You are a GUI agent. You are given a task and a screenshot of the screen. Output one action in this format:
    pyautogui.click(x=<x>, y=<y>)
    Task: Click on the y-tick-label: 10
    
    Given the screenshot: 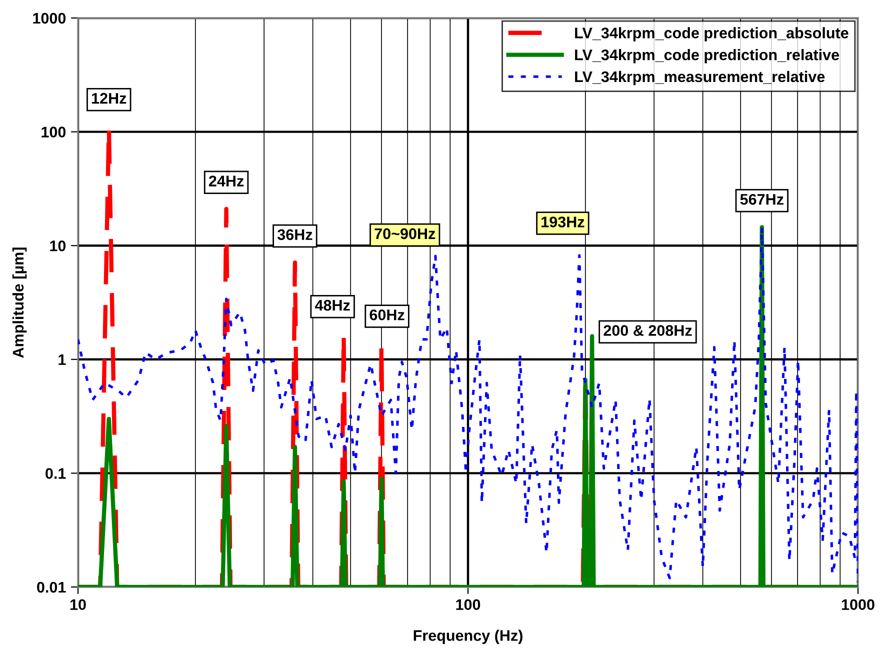 What is the action you would take?
    pyautogui.click(x=58, y=246)
    